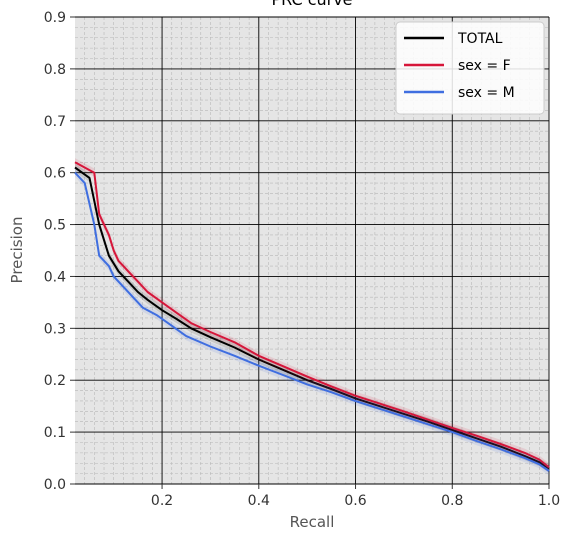 The height and width of the screenshot is (537, 576). Describe the element at coordinates (480, 39) in the screenshot. I see `legend-label: TOTAL` at that location.